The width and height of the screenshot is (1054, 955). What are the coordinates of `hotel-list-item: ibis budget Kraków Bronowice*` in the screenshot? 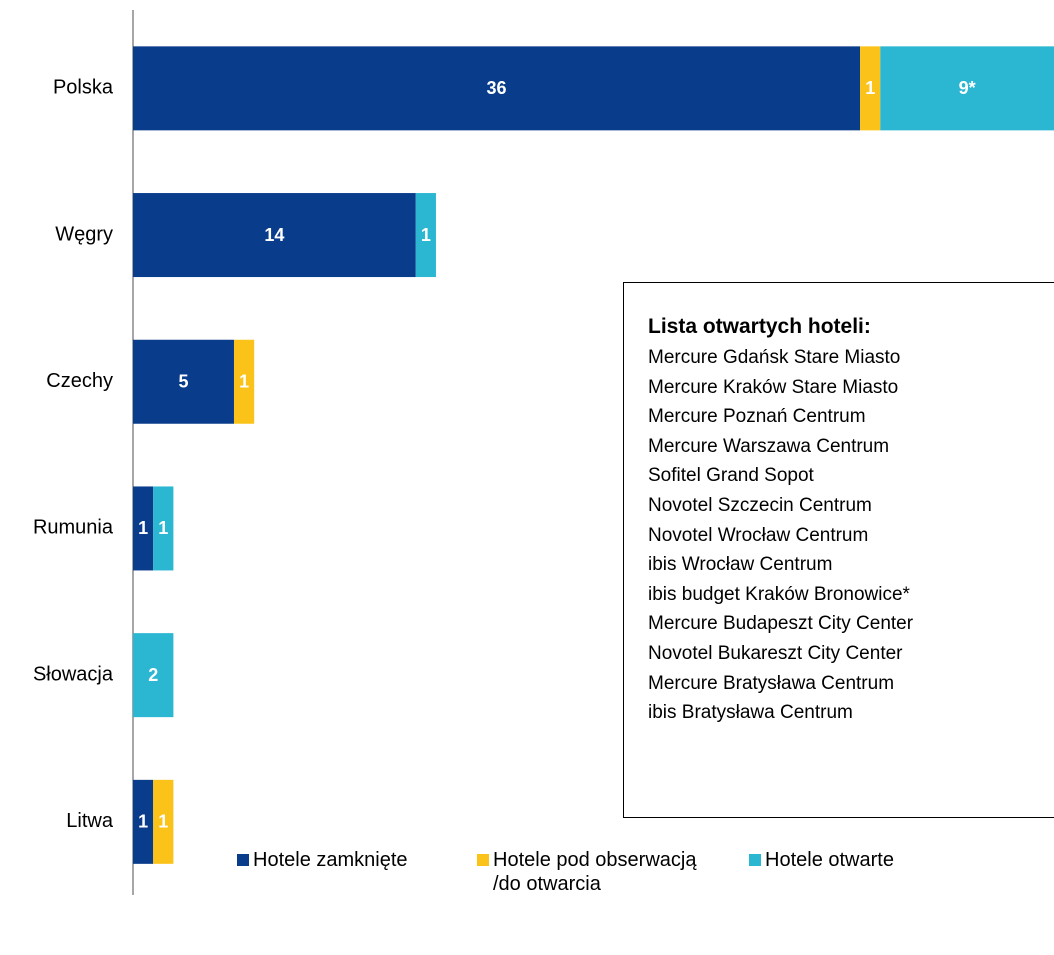 It's located at (779, 594).